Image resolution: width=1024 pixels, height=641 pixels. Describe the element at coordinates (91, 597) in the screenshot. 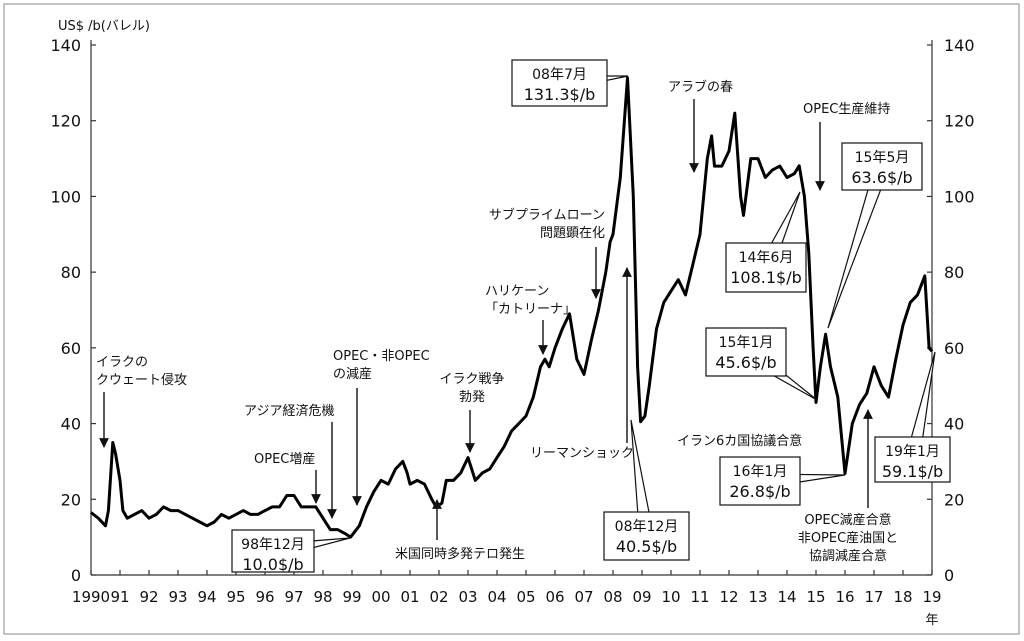

I see `x-tick-label: 1990` at that location.